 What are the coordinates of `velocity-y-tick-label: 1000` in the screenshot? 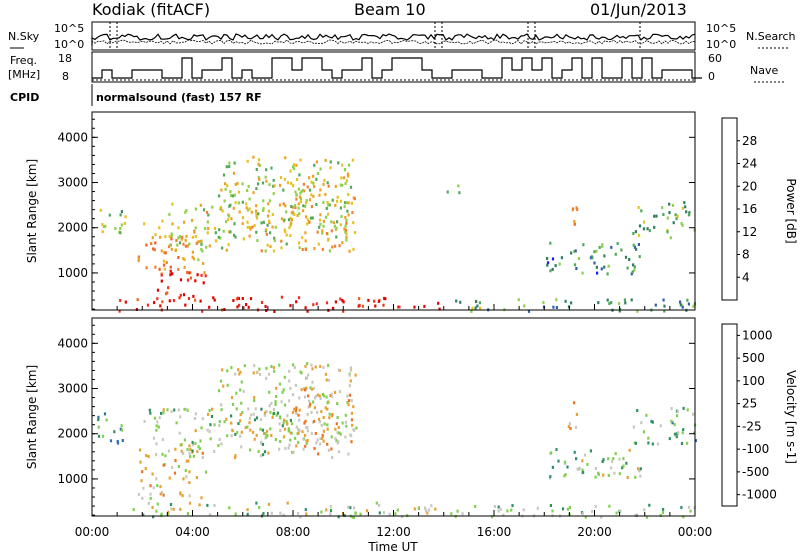 It's located at (72, 479).